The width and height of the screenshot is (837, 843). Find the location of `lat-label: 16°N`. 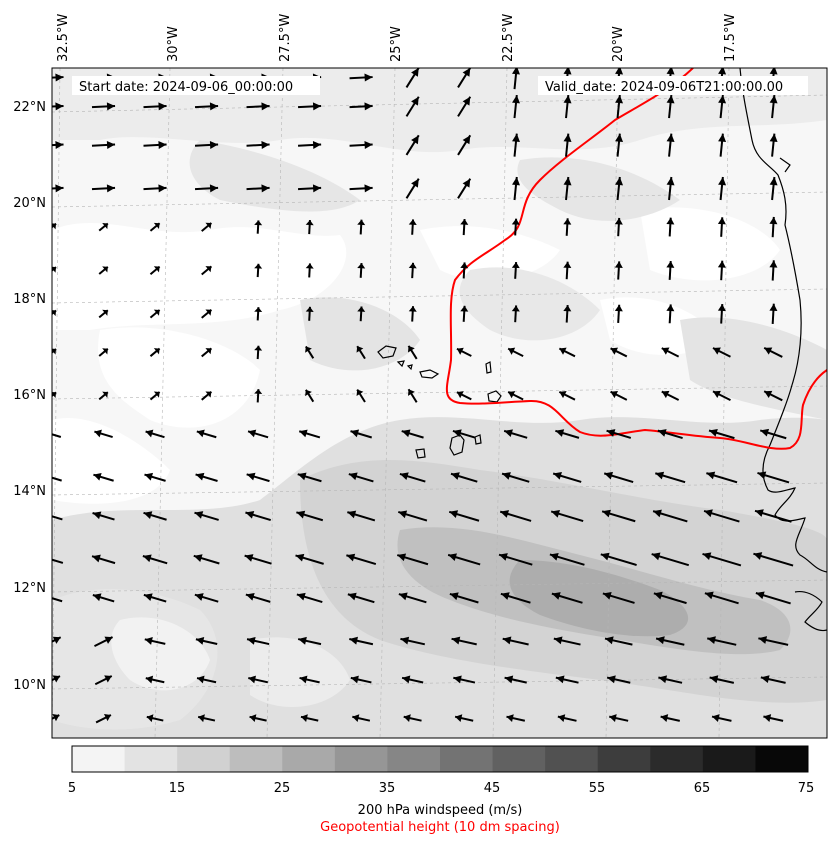

lat-label: 16°N is located at coordinates (29, 395).